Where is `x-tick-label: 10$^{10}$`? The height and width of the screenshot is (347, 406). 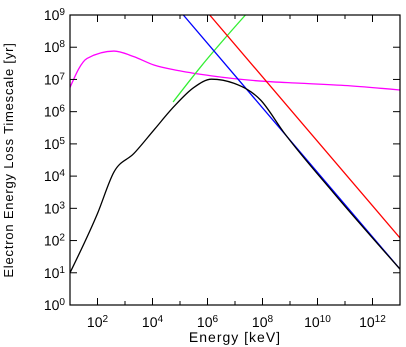
x-tick-label: 10$^{10}$ is located at coordinates (318, 322).